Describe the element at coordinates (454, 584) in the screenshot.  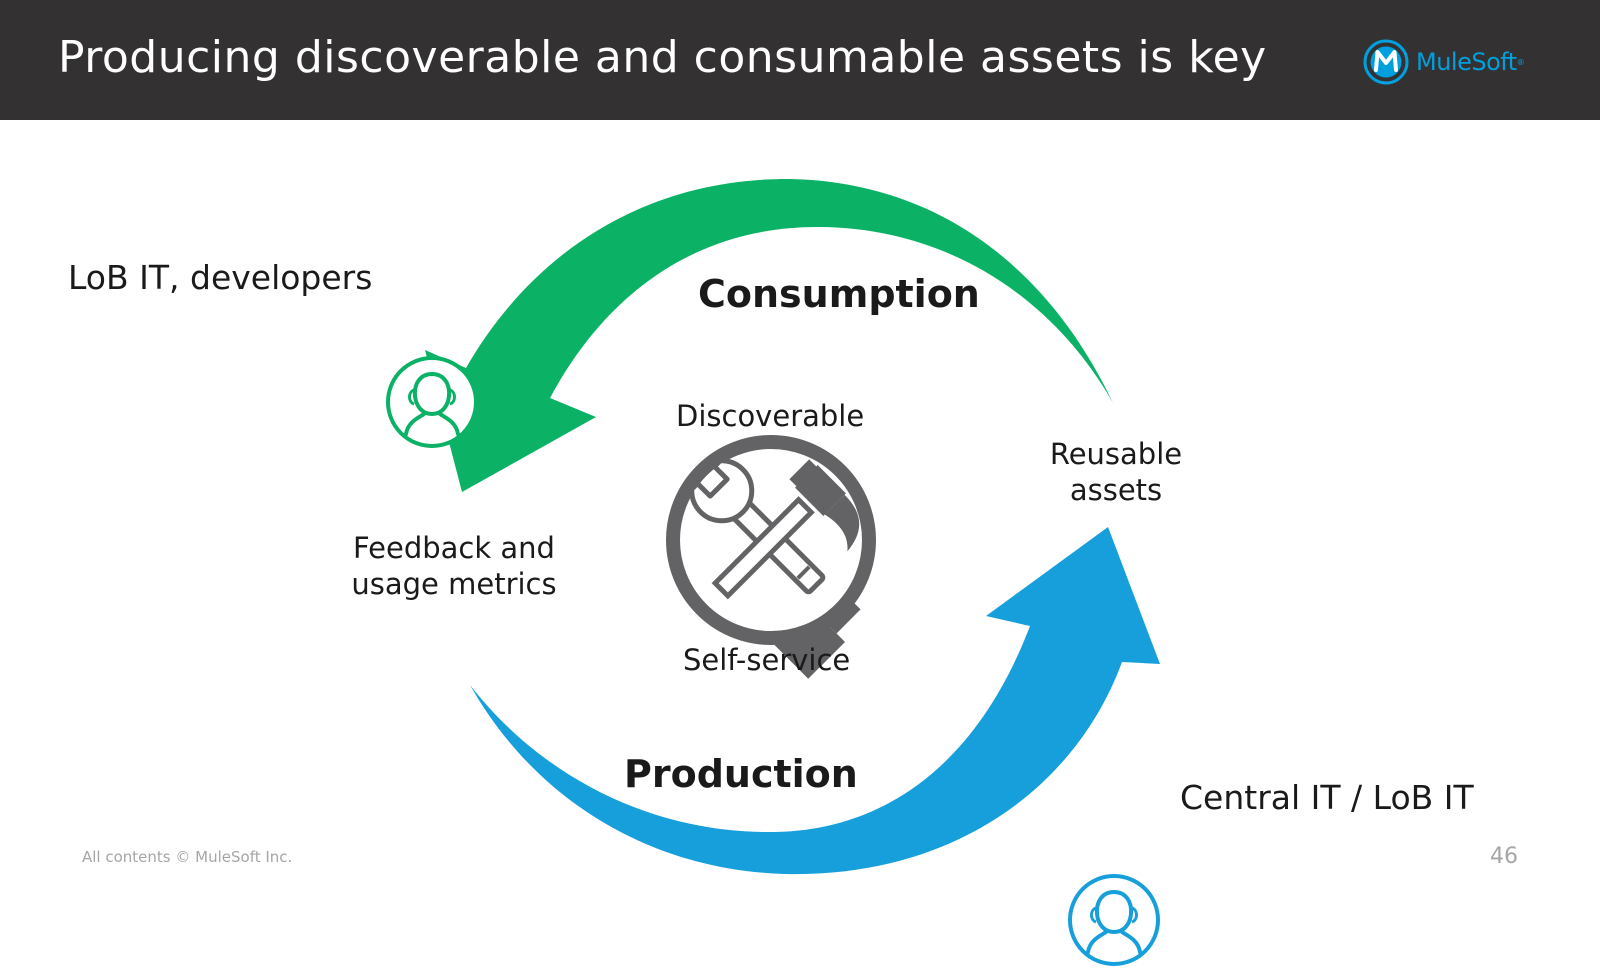
I see `feedback-metrics-line2: usage metrics` at that location.